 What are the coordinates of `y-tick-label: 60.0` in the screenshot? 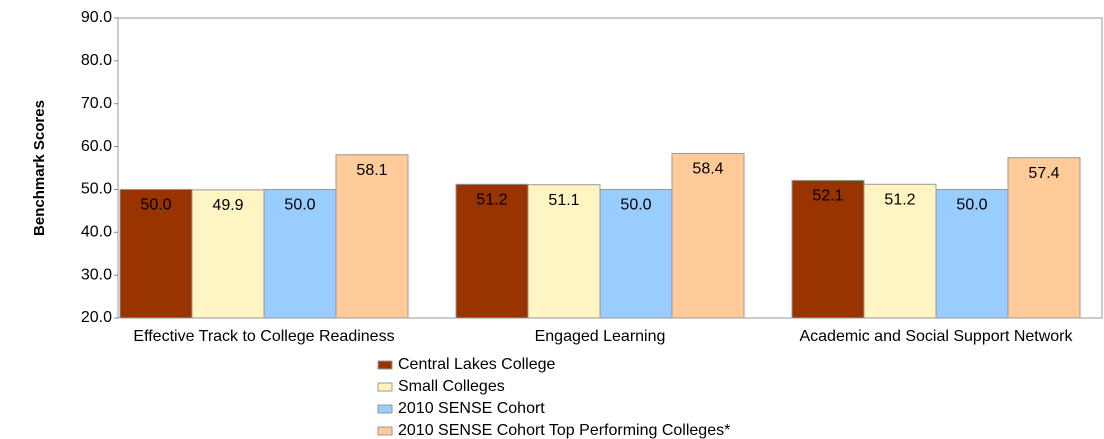 It's located at (96, 146).